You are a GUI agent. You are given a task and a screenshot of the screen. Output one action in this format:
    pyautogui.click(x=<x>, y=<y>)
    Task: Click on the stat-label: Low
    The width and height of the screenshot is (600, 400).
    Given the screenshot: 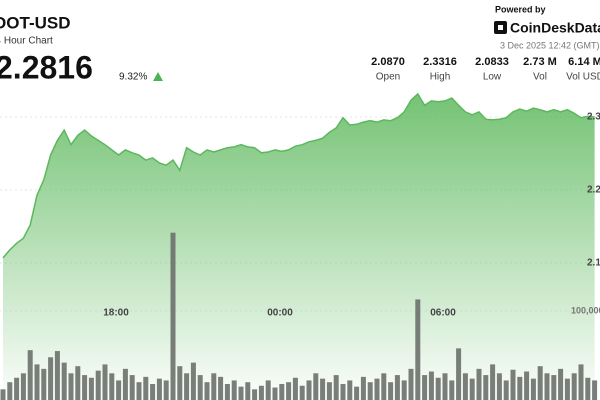 What is the action you would take?
    pyautogui.click(x=492, y=77)
    